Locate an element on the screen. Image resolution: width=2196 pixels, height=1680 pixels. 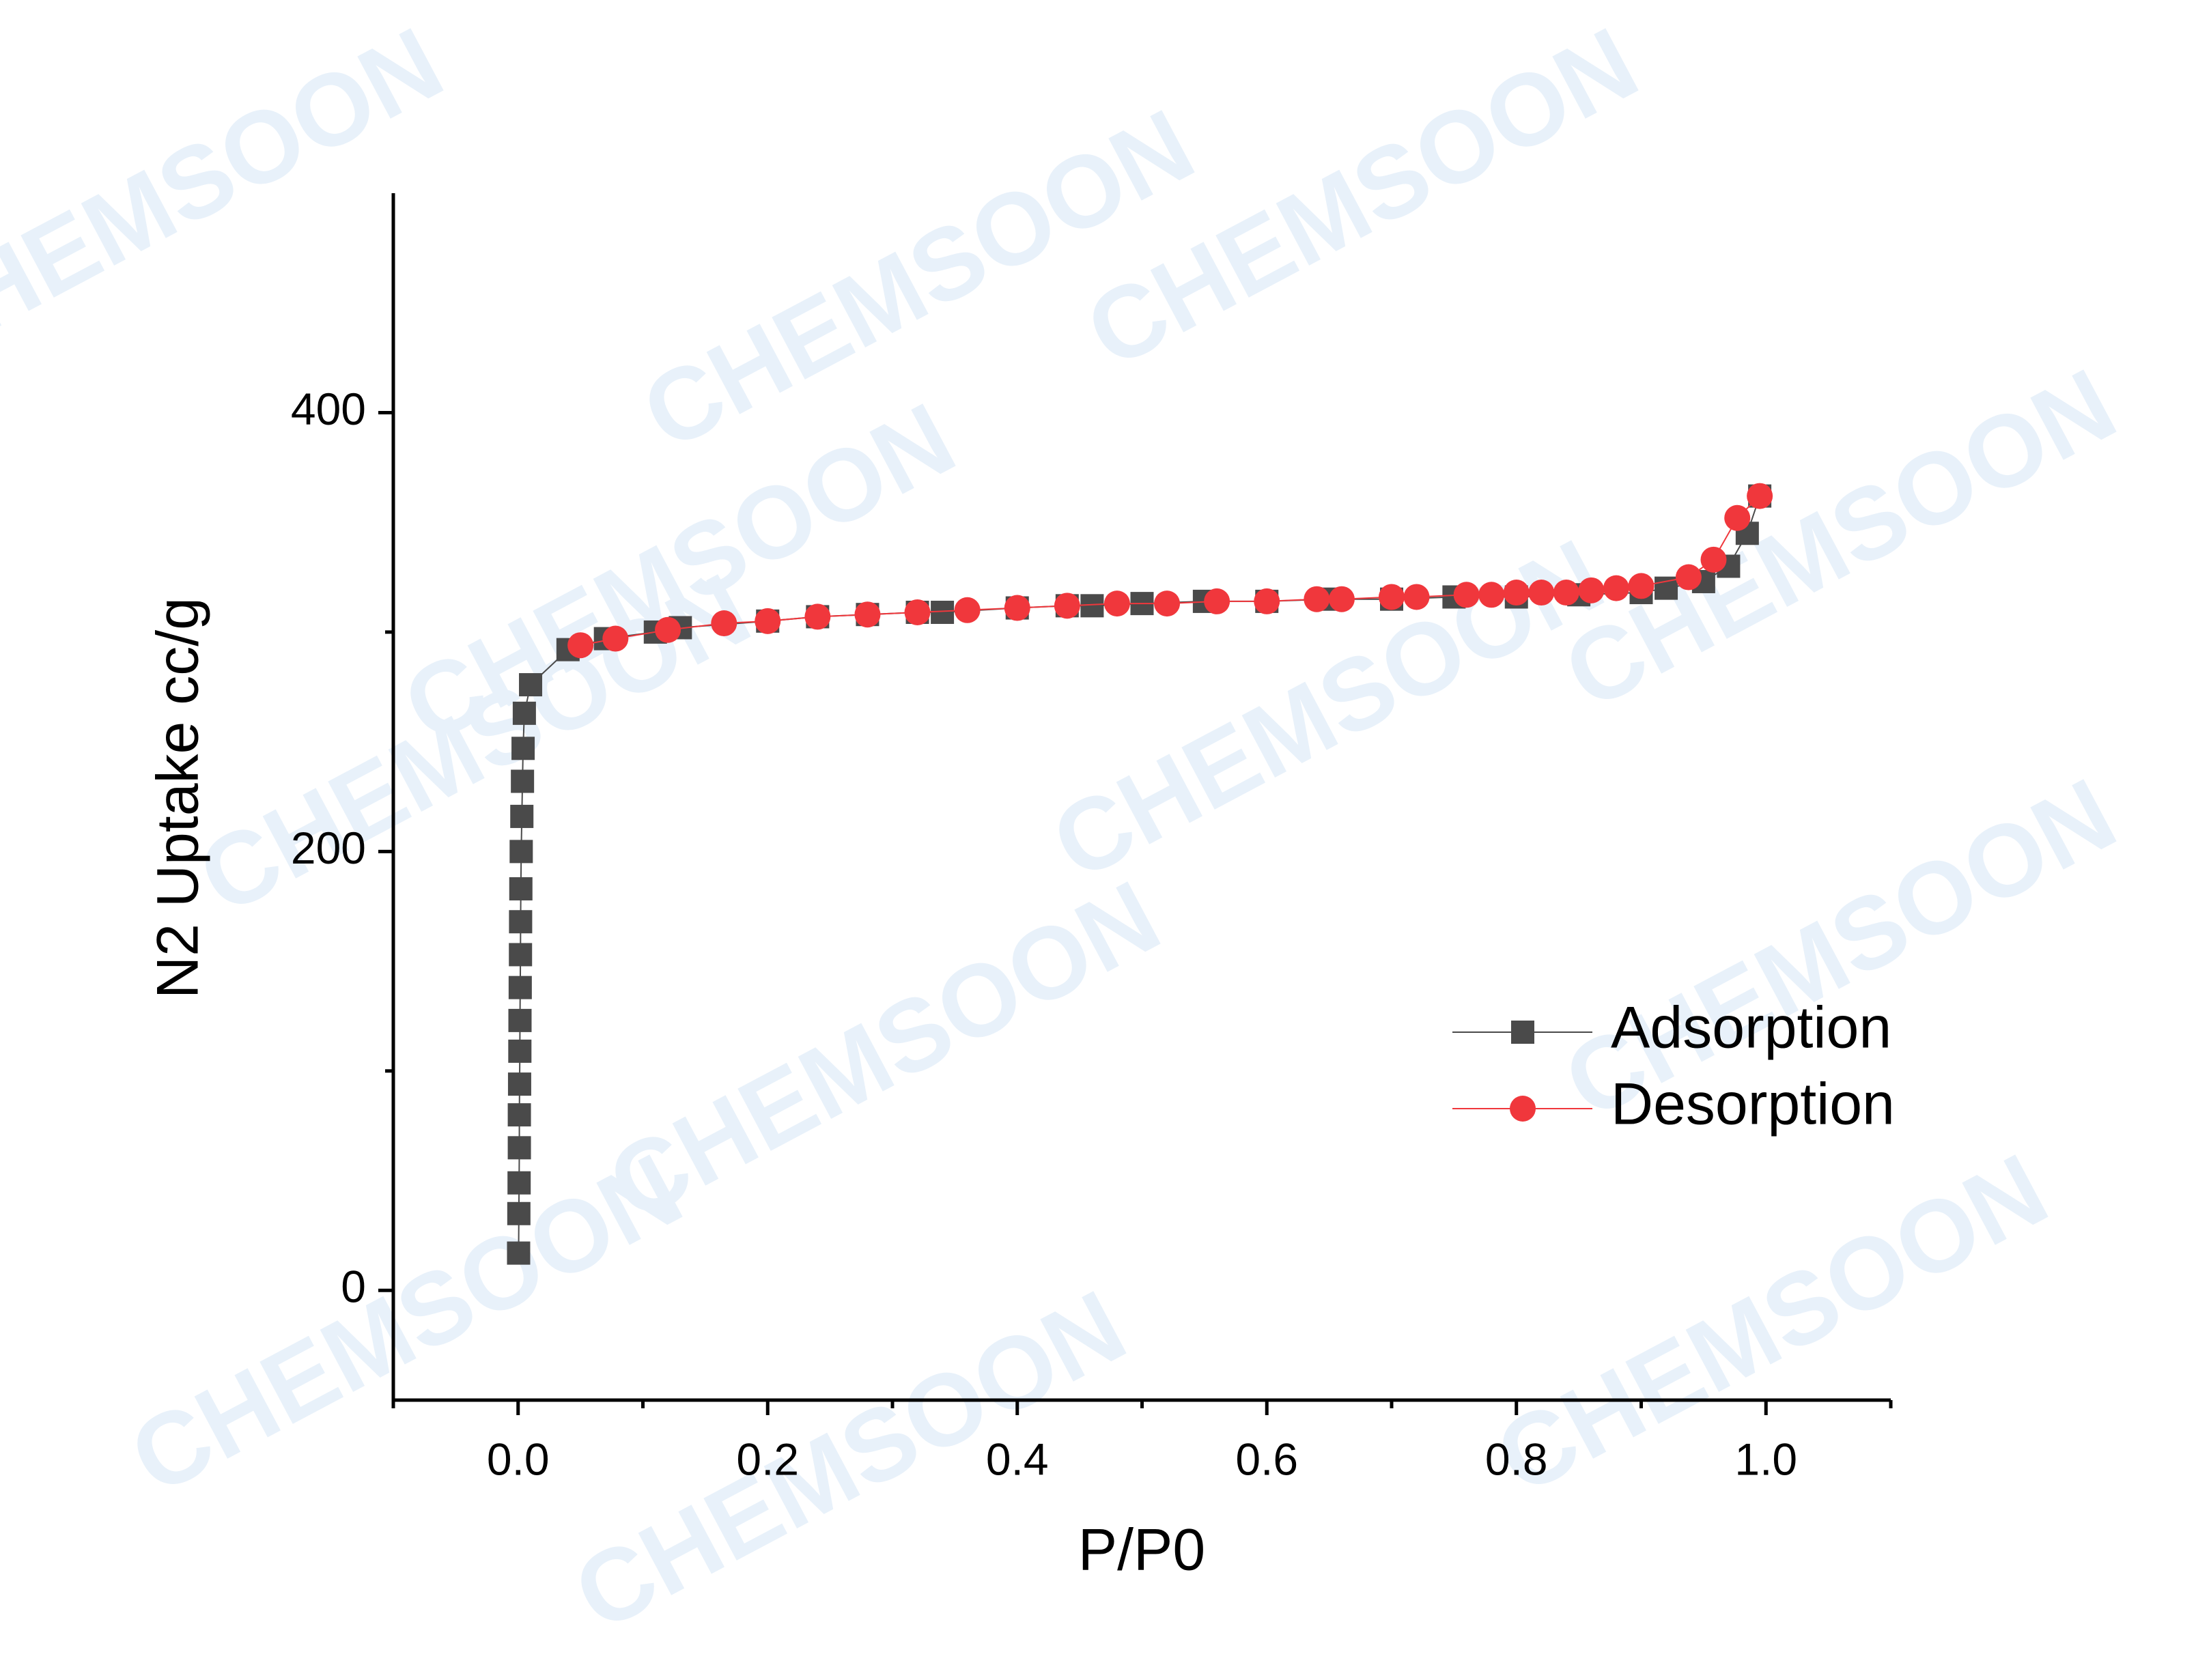
x-tick-label: 0.8 is located at coordinates (1516, 1459).